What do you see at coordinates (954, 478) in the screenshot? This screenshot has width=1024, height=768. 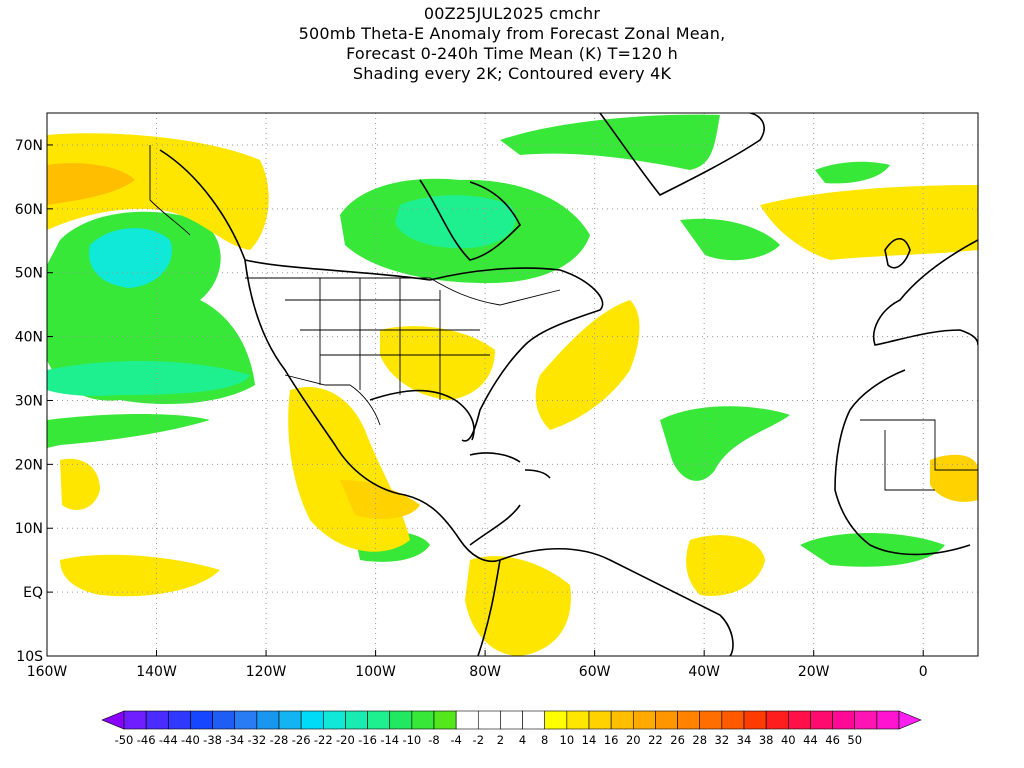 I see `anomaly-area-west-africa` at bounding box center [954, 478].